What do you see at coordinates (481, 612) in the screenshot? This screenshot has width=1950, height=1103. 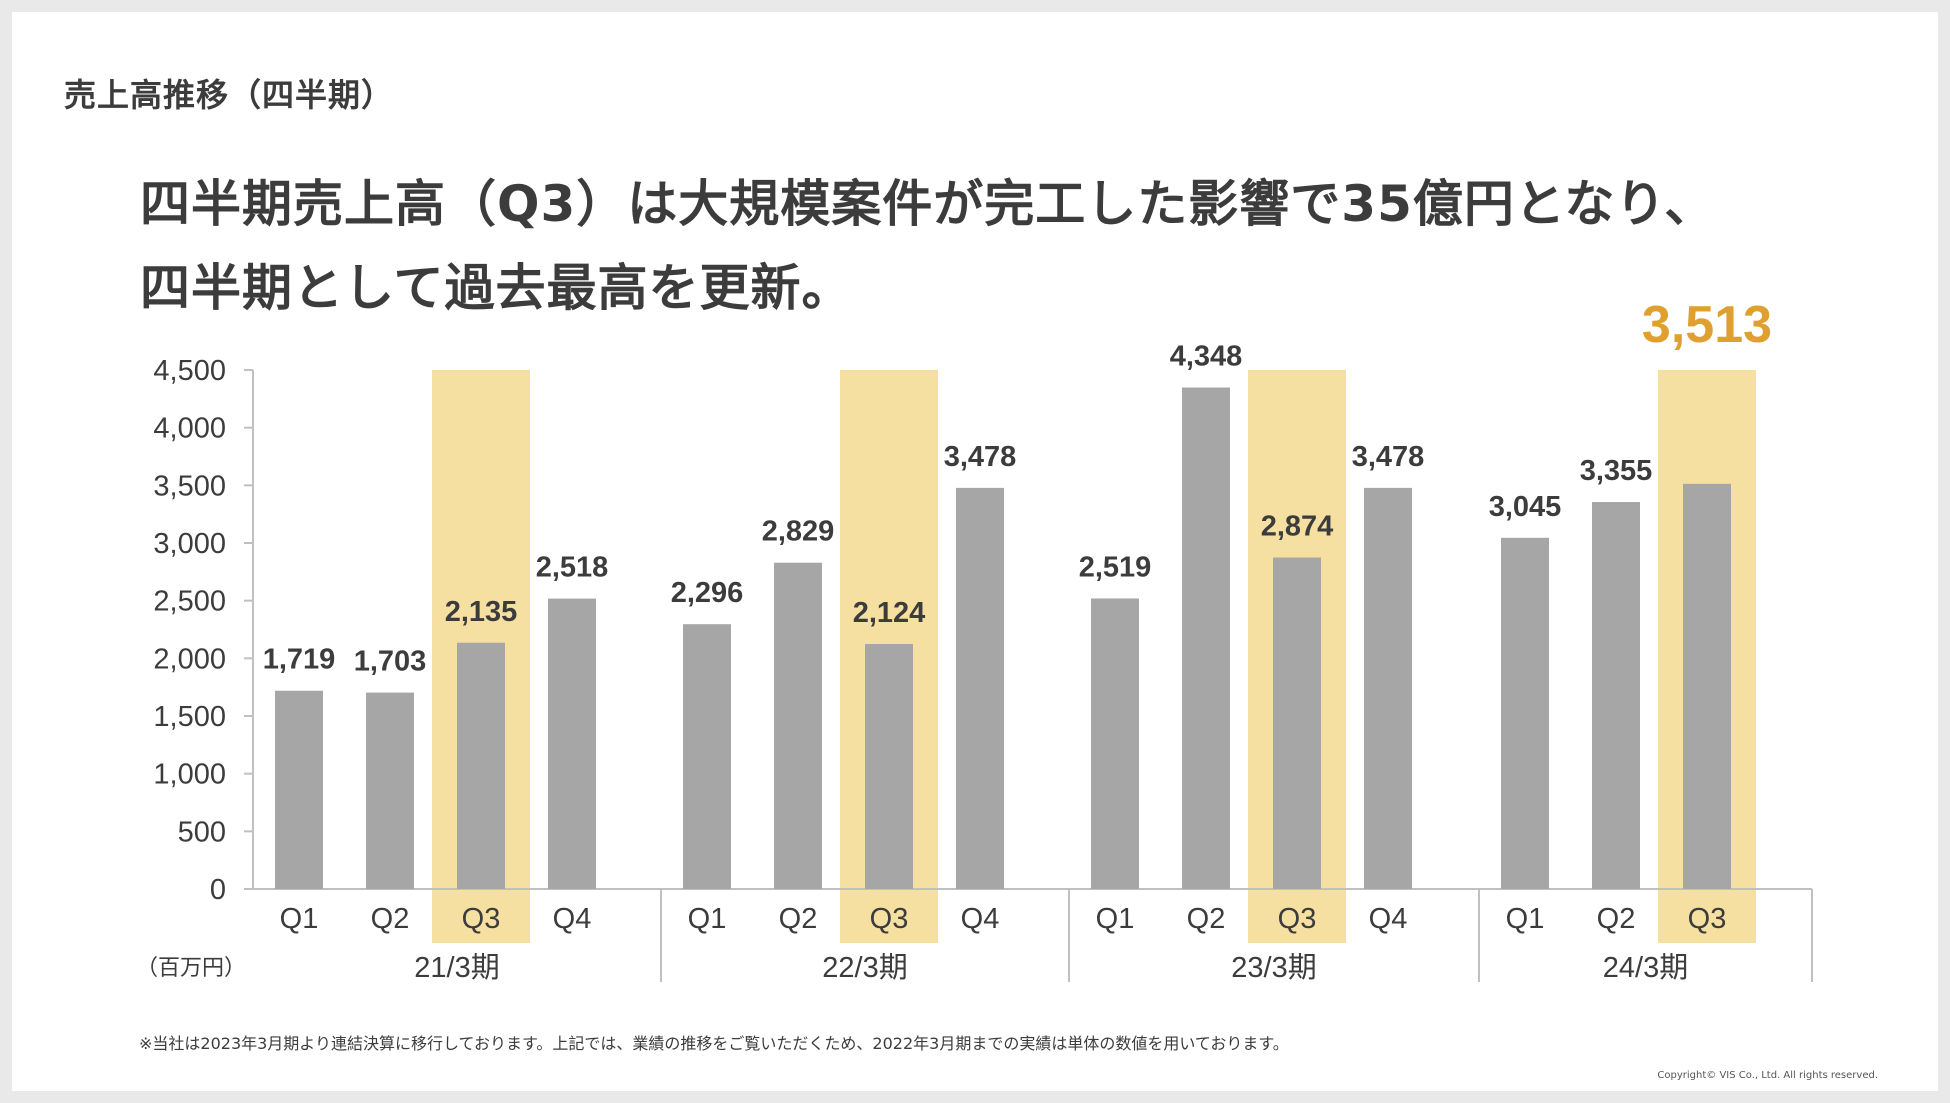 I see `value-label-21/3期-Q3: 2,135` at bounding box center [481, 612].